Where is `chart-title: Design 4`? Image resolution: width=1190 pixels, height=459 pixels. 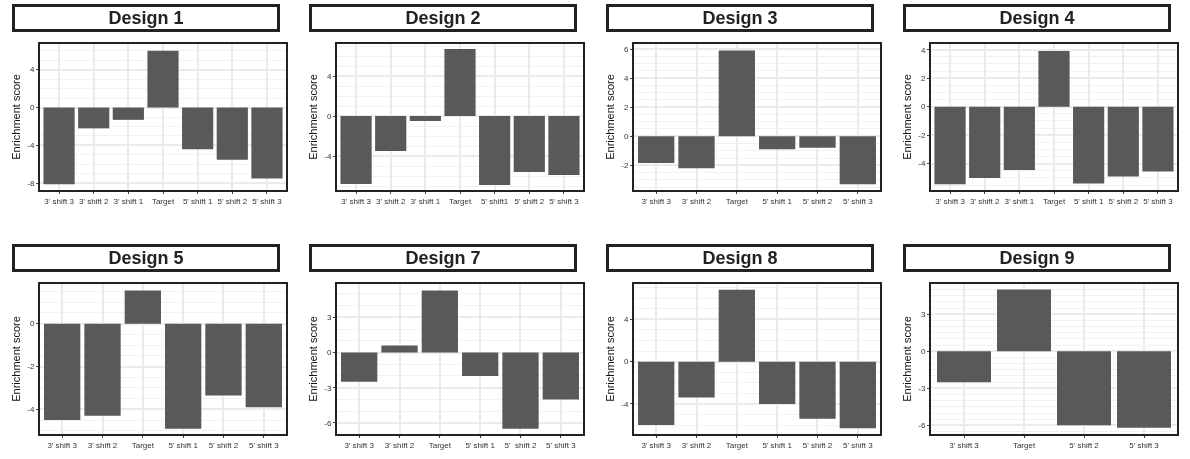
chart-title: Design 4 is located at coordinates (1037, 18).